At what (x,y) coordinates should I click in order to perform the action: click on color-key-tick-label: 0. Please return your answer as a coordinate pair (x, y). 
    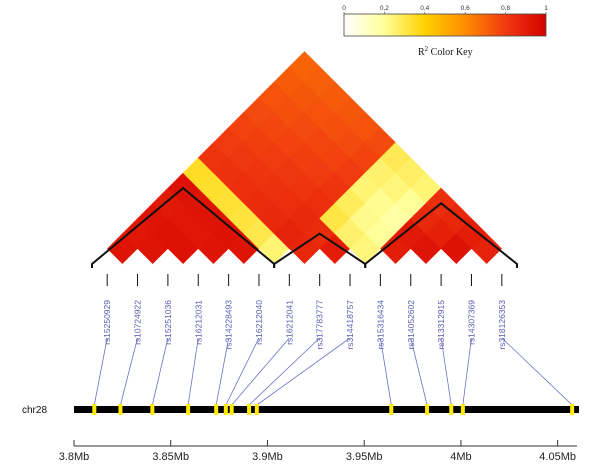
    Looking at the image, I should click on (344, 8).